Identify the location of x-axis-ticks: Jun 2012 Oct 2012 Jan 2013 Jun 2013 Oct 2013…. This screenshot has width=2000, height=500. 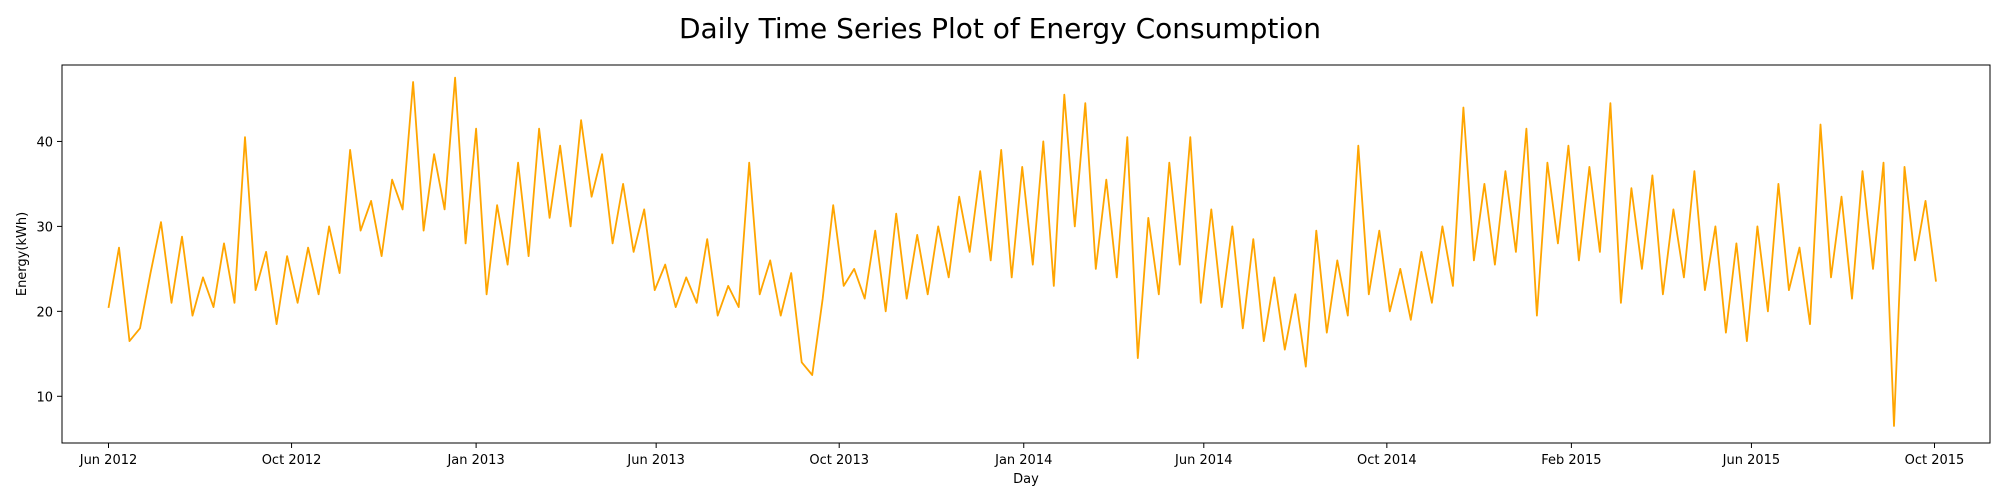
(1022, 455).